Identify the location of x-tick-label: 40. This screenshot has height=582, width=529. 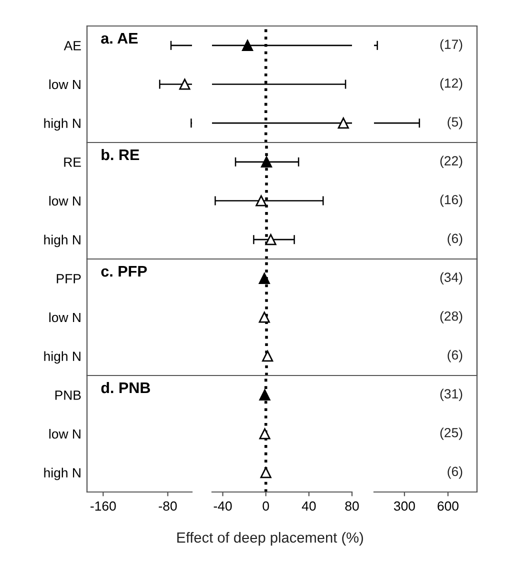
(309, 506).